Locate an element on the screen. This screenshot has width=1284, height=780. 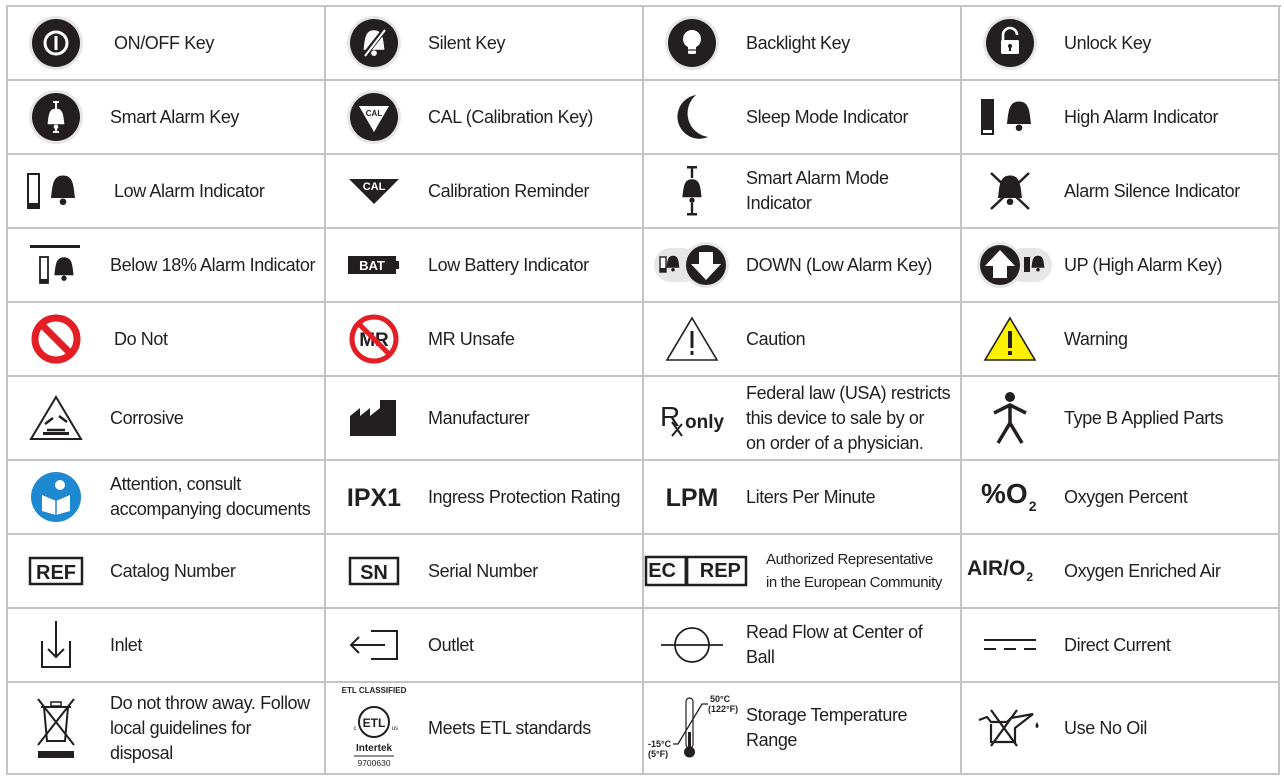
smart-alarm-key-icon is located at coordinates (56, 117).